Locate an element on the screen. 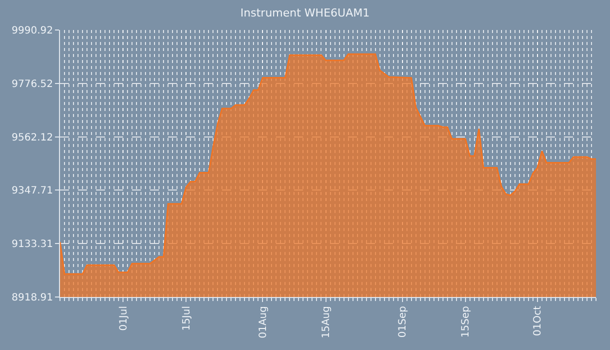 This screenshot has width=610, height=350. y-tick-label: 9990.92 is located at coordinates (32, 31).